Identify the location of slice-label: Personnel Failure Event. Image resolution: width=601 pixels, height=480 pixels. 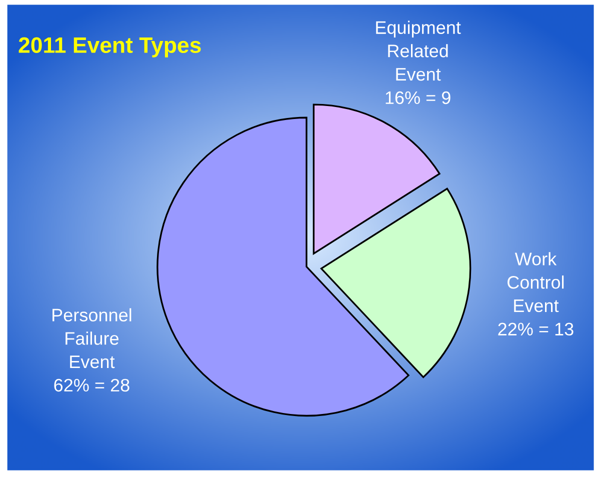
(92, 338).